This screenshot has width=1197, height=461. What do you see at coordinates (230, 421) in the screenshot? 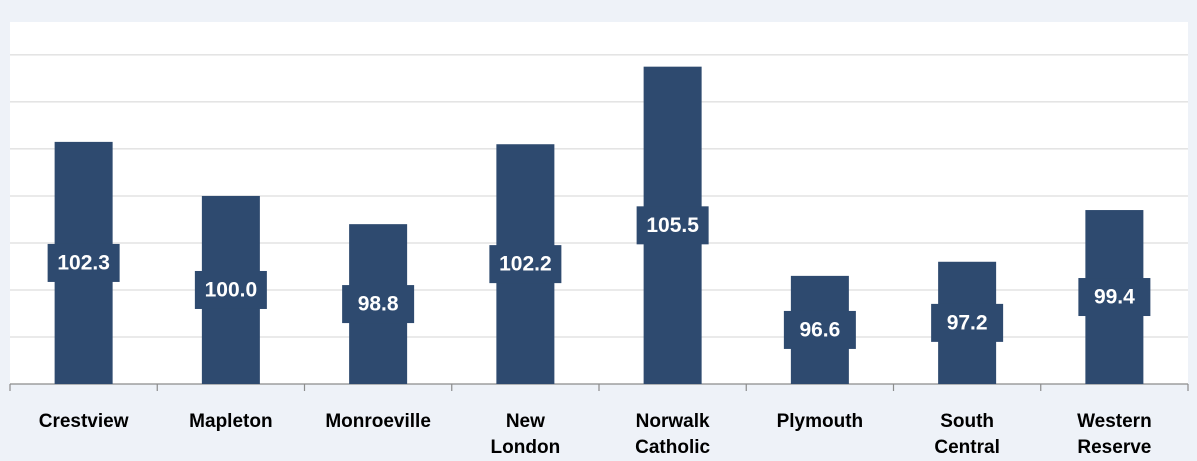
I see `x-tick-label: Mapleton` at bounding box center [230, 421].